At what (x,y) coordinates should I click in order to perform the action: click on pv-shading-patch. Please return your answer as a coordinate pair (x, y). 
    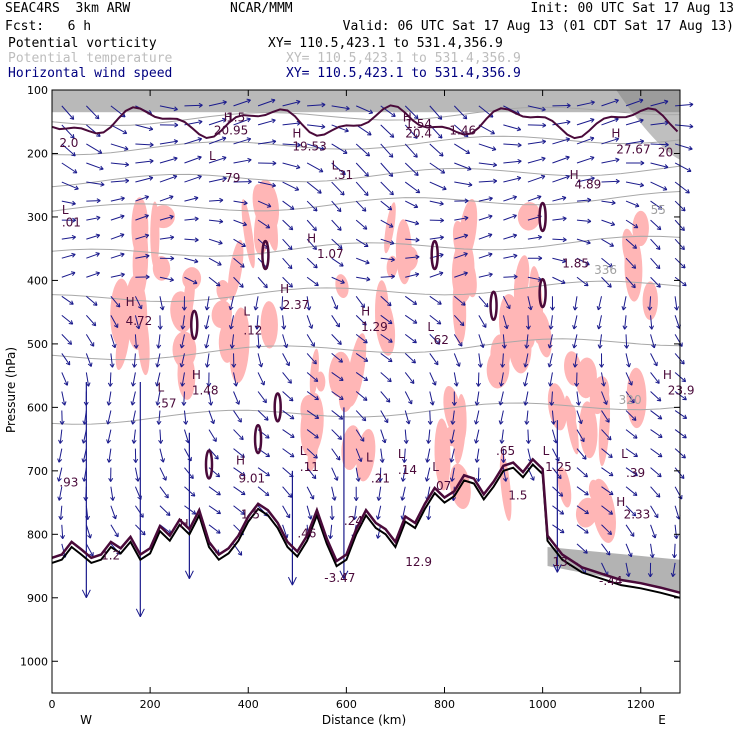
    Looking at the image, I should click on (340, 374).